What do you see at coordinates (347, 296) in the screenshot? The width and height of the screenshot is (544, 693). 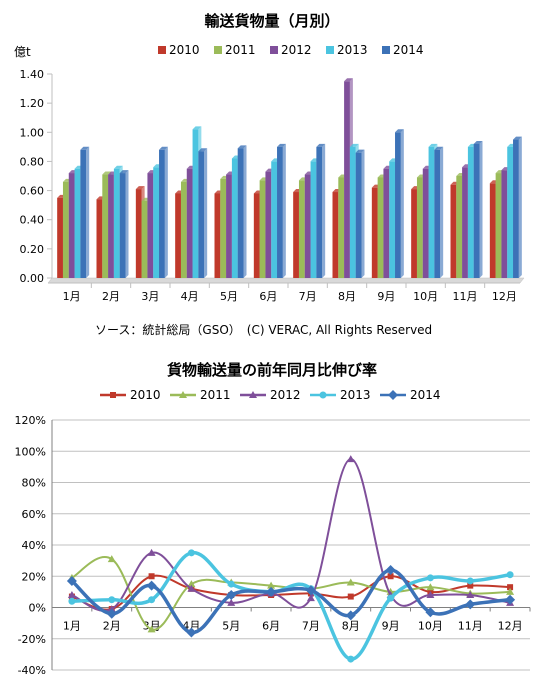 I see `bar-chart-x-tick-label: 8月` at bounding box center [347, 296].